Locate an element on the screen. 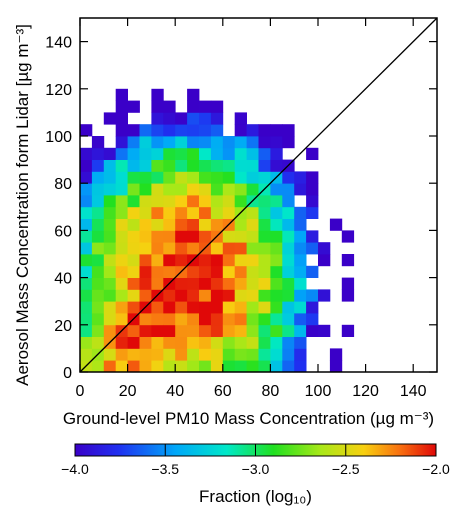  colorbar-label: Fraction (log₁₀) is located at coordinates (255, 496).